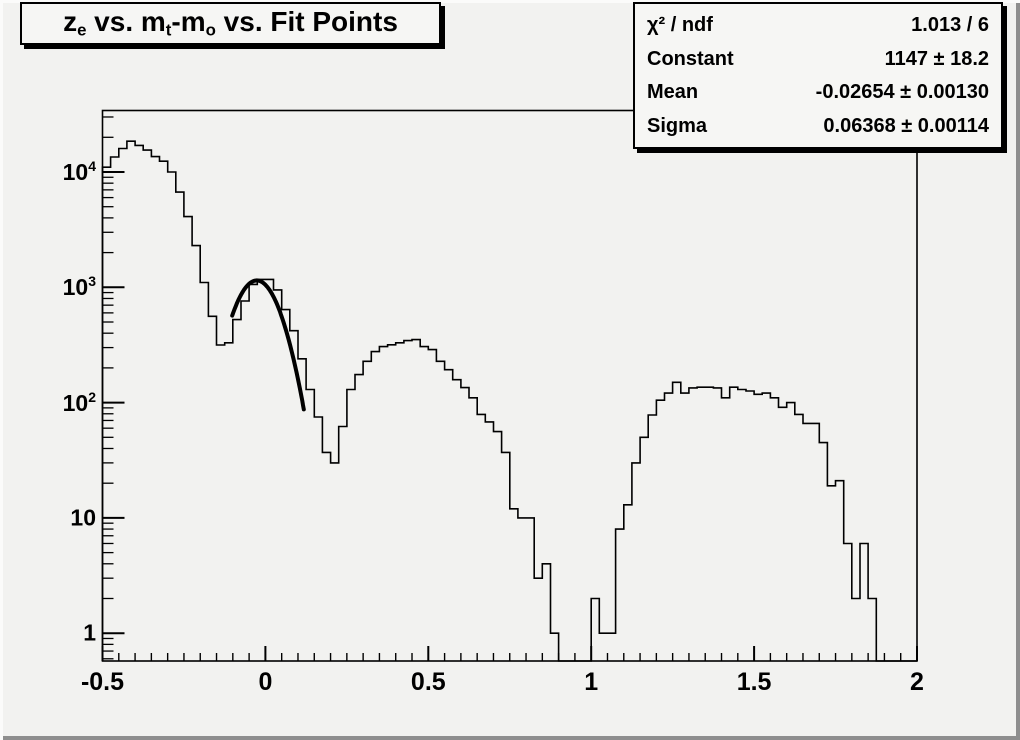 The width and height of the screenshot is (1020, 740). Describe the element at coordinates (917, 682) in the screenshot. I see `x-tick-label: 2` at that location.